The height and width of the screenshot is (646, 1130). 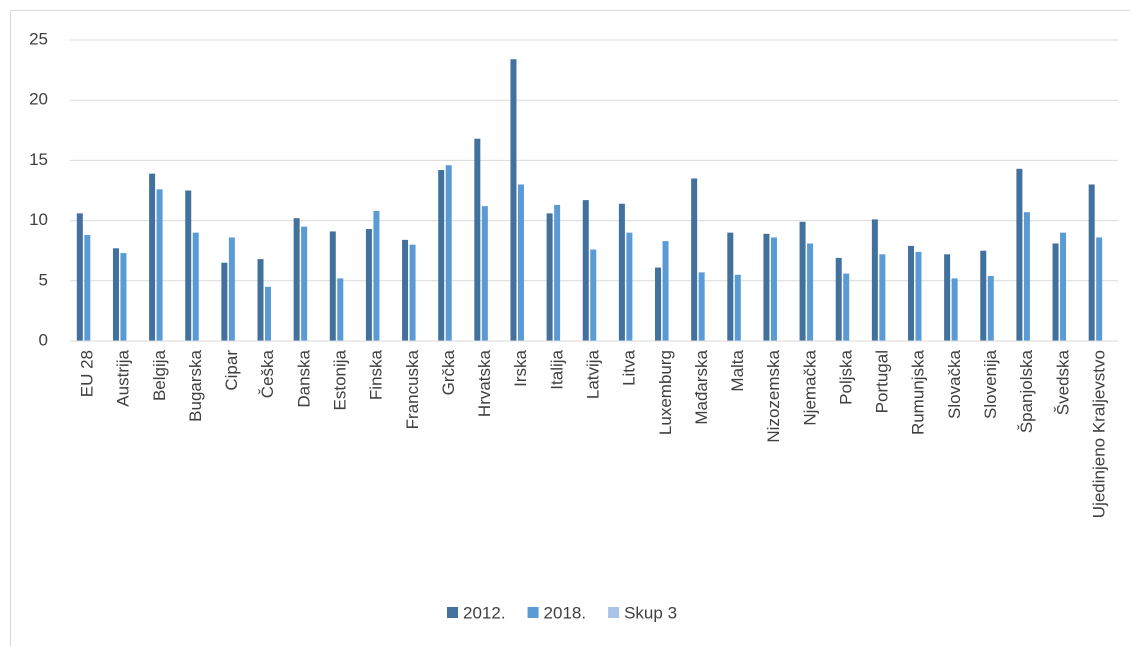 I want to click on x-tick-label: Mađarska, so click(x=701, y=386).